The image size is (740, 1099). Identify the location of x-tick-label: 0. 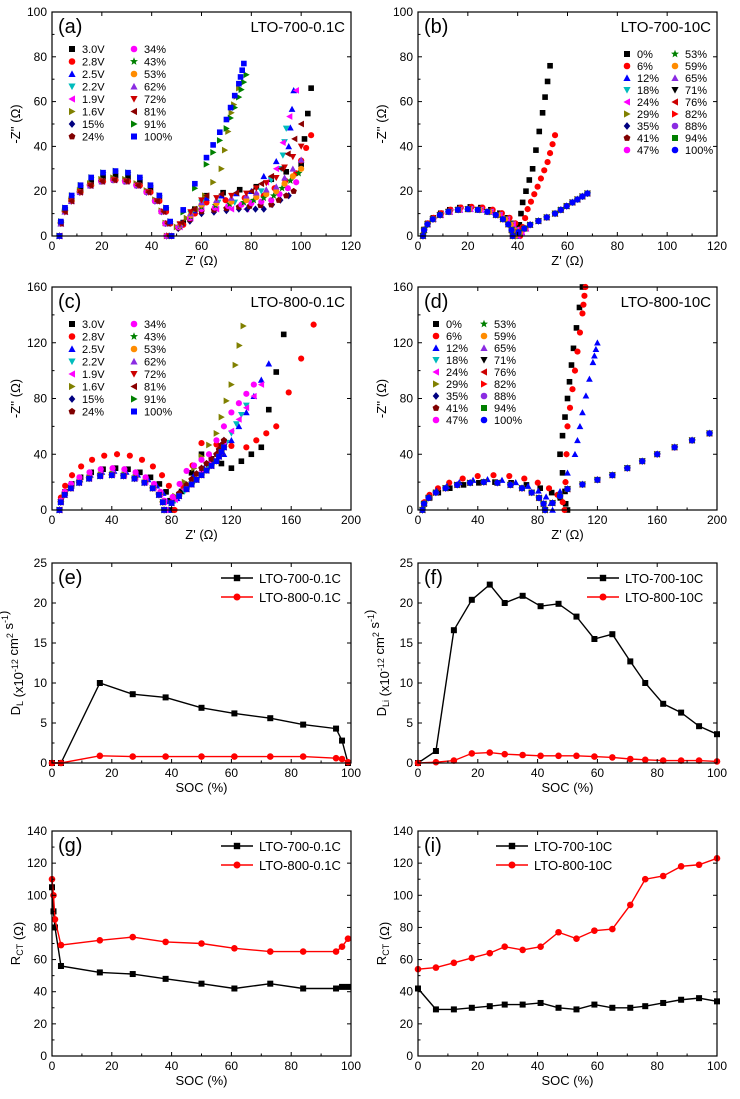
(52, 1066).